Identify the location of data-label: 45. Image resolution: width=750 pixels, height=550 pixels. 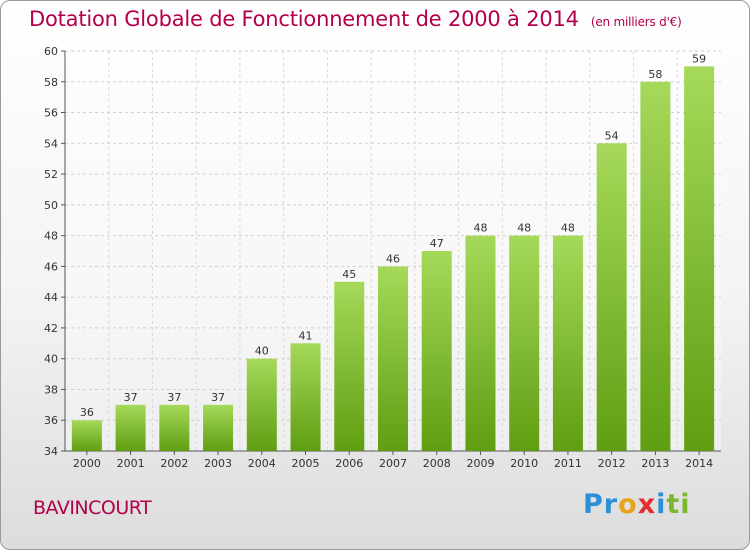
(349, 274).